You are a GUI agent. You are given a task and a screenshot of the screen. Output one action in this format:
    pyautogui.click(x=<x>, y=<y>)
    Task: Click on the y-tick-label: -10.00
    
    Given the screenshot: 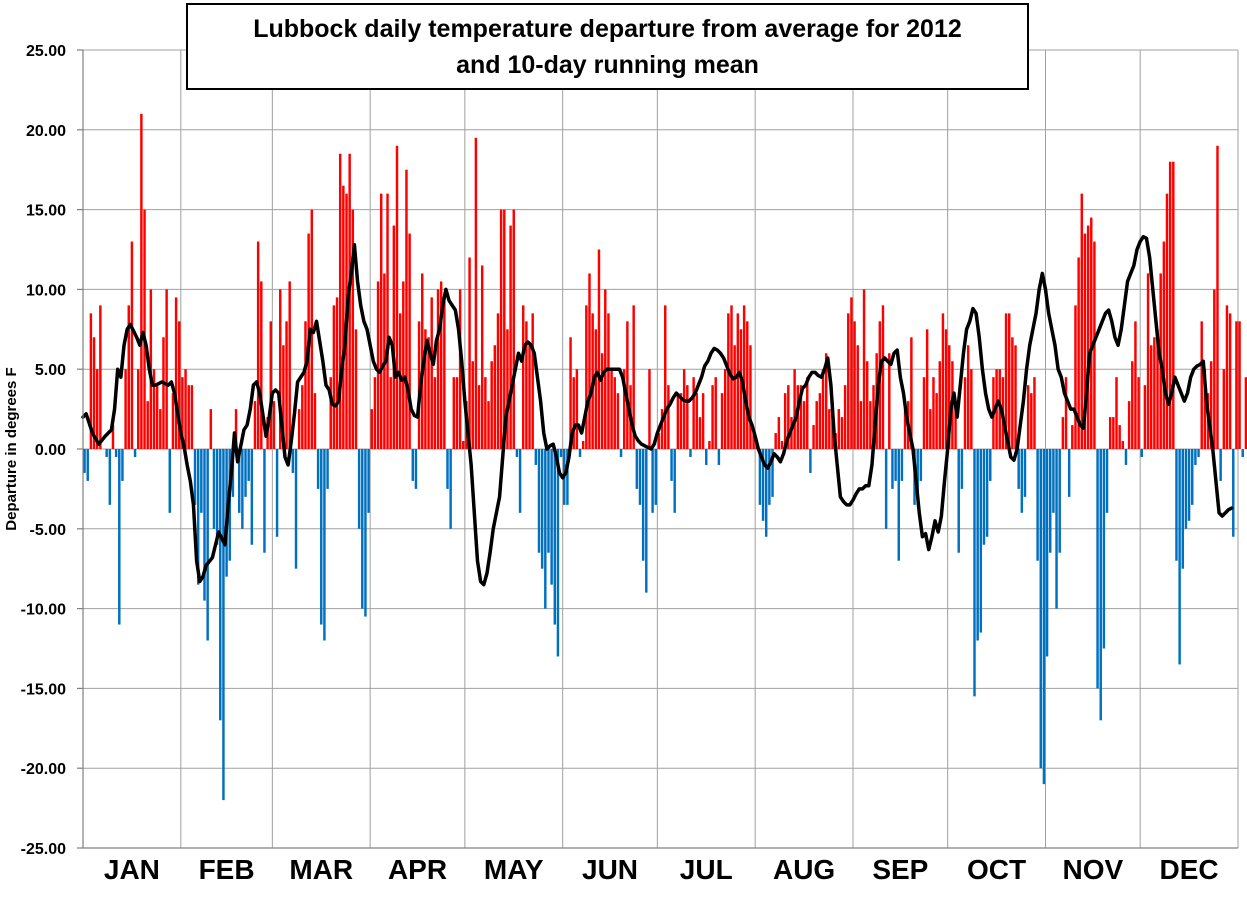 What is the action you would take?
    pyautogui.click(x=43, y=610)
    